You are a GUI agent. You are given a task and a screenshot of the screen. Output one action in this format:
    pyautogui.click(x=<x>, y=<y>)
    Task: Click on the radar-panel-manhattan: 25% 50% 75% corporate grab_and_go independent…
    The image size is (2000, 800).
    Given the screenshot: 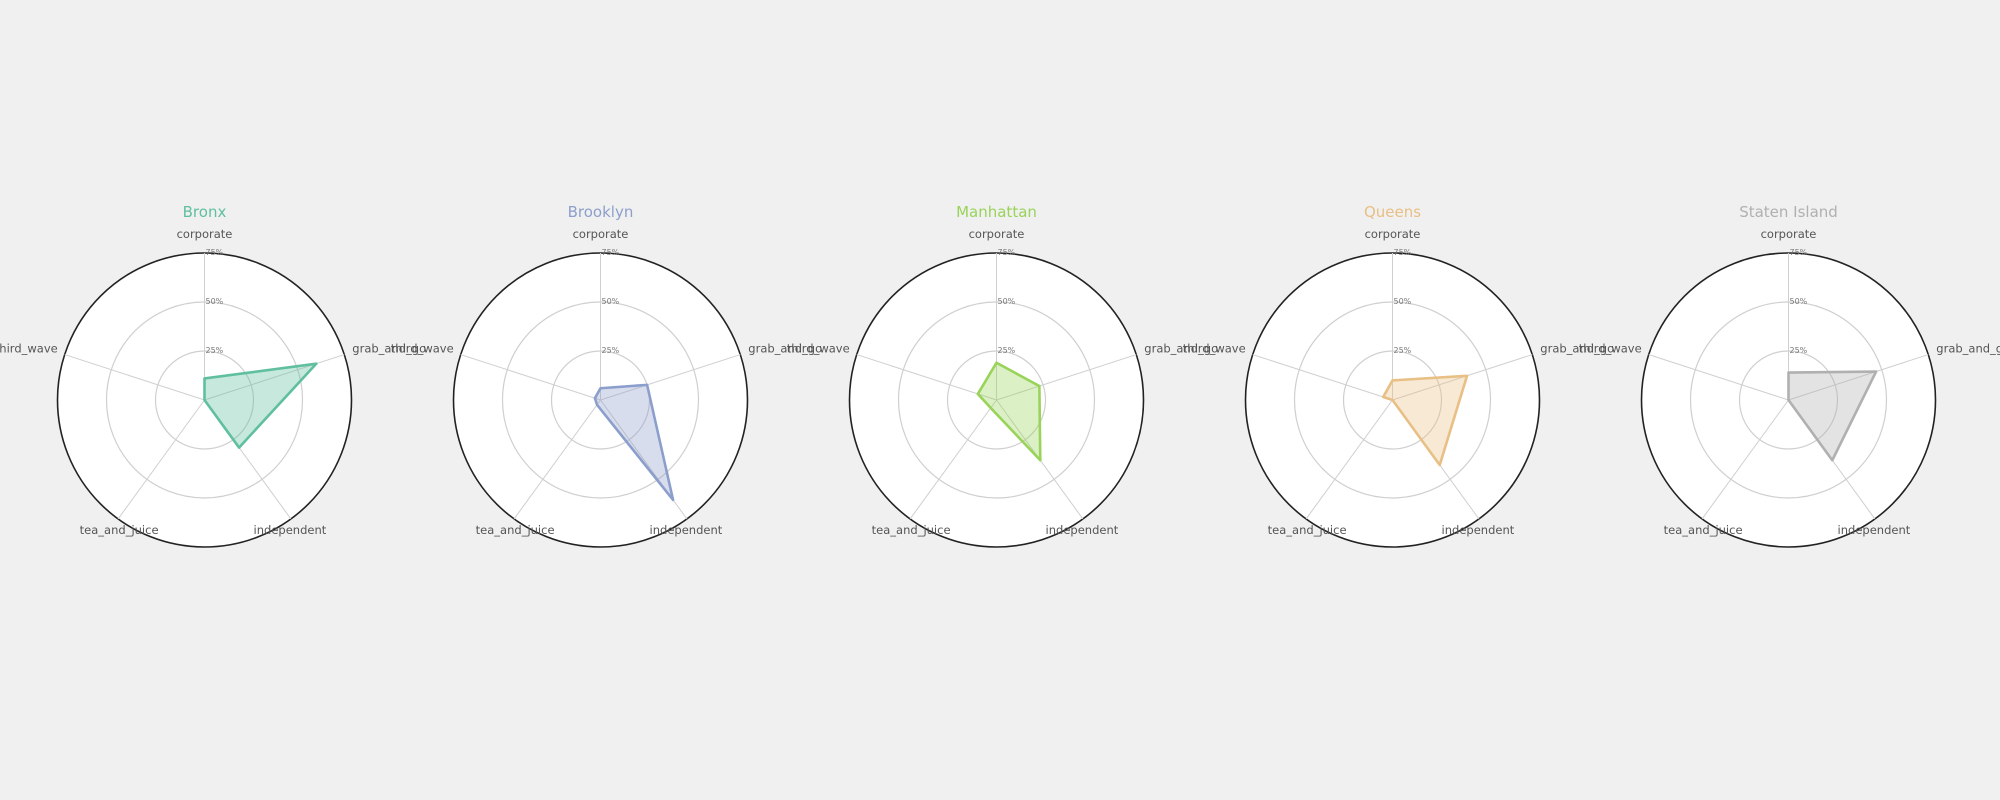 What is the action you would take?
    pyautogui.click(x=1002, y=375)
    